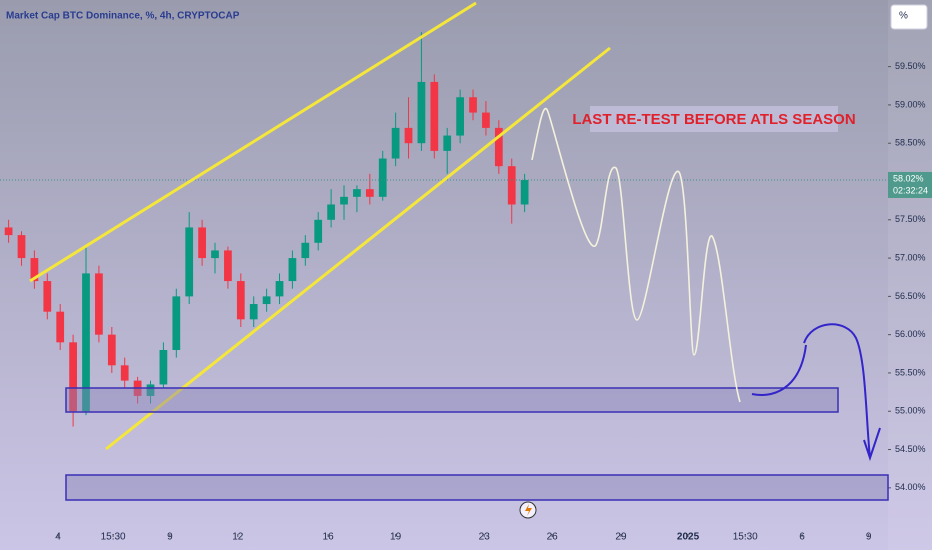 The height and width of the screenshot is (550, 932). I want to click on y-tick-label: 57.00%, so click(910, 257).